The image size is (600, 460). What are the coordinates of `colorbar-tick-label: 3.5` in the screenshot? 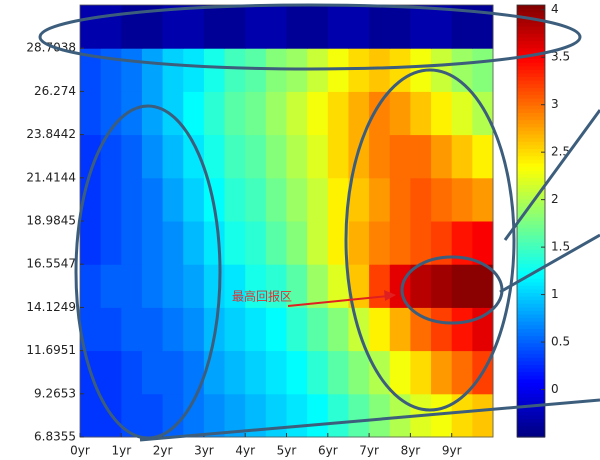 It's located at (560, 57).